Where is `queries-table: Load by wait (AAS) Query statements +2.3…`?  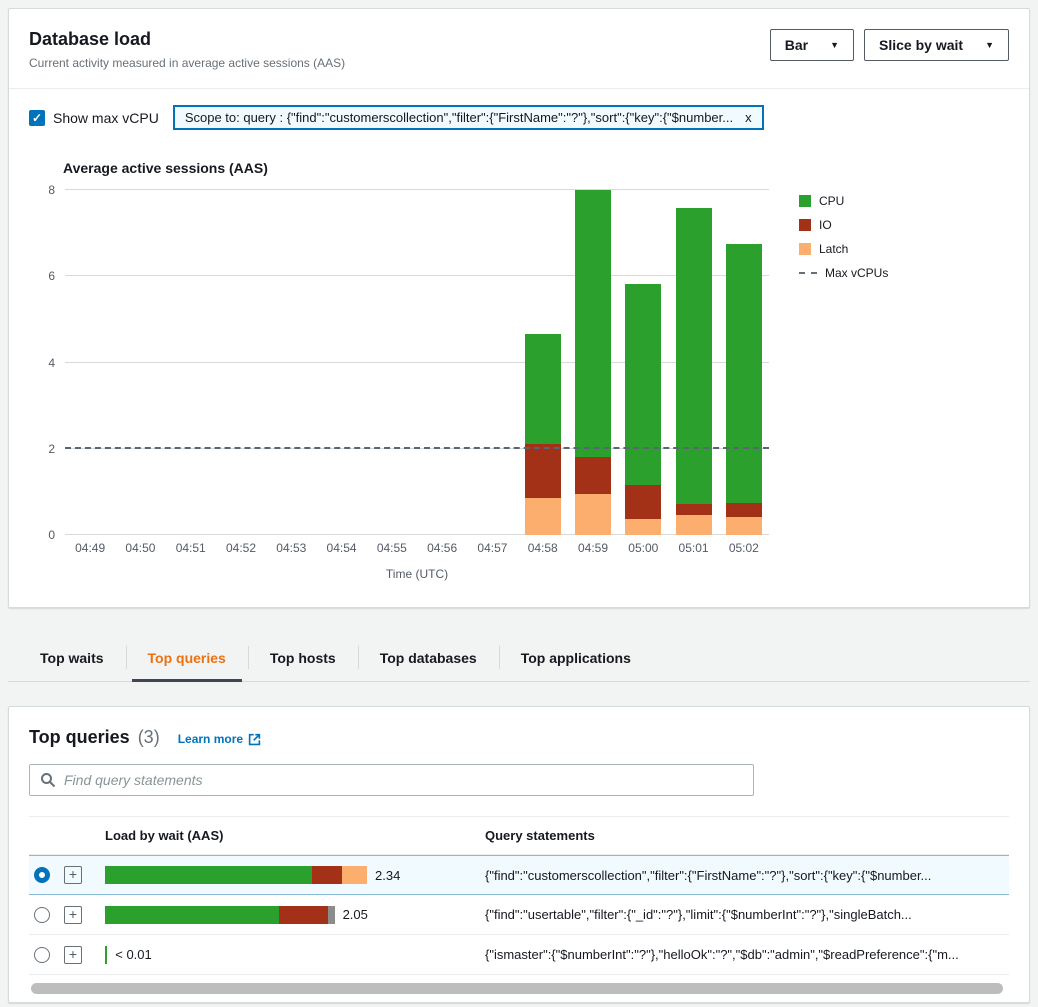
queries-table: Load by wait (AAS) Query statements +2.3… is located at coordinates (519, 895).